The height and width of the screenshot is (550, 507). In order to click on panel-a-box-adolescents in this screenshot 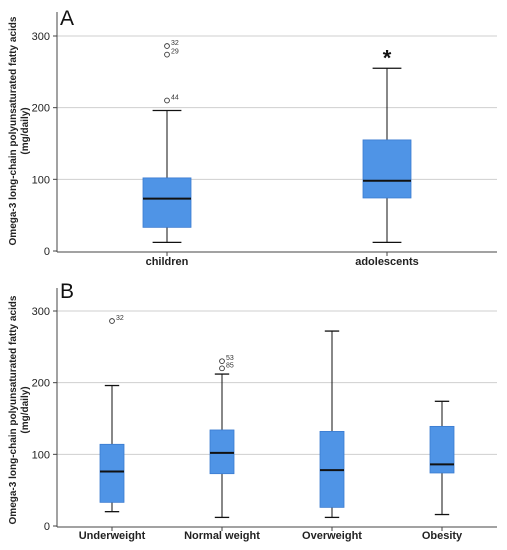, I will do `click(387, 169)`.